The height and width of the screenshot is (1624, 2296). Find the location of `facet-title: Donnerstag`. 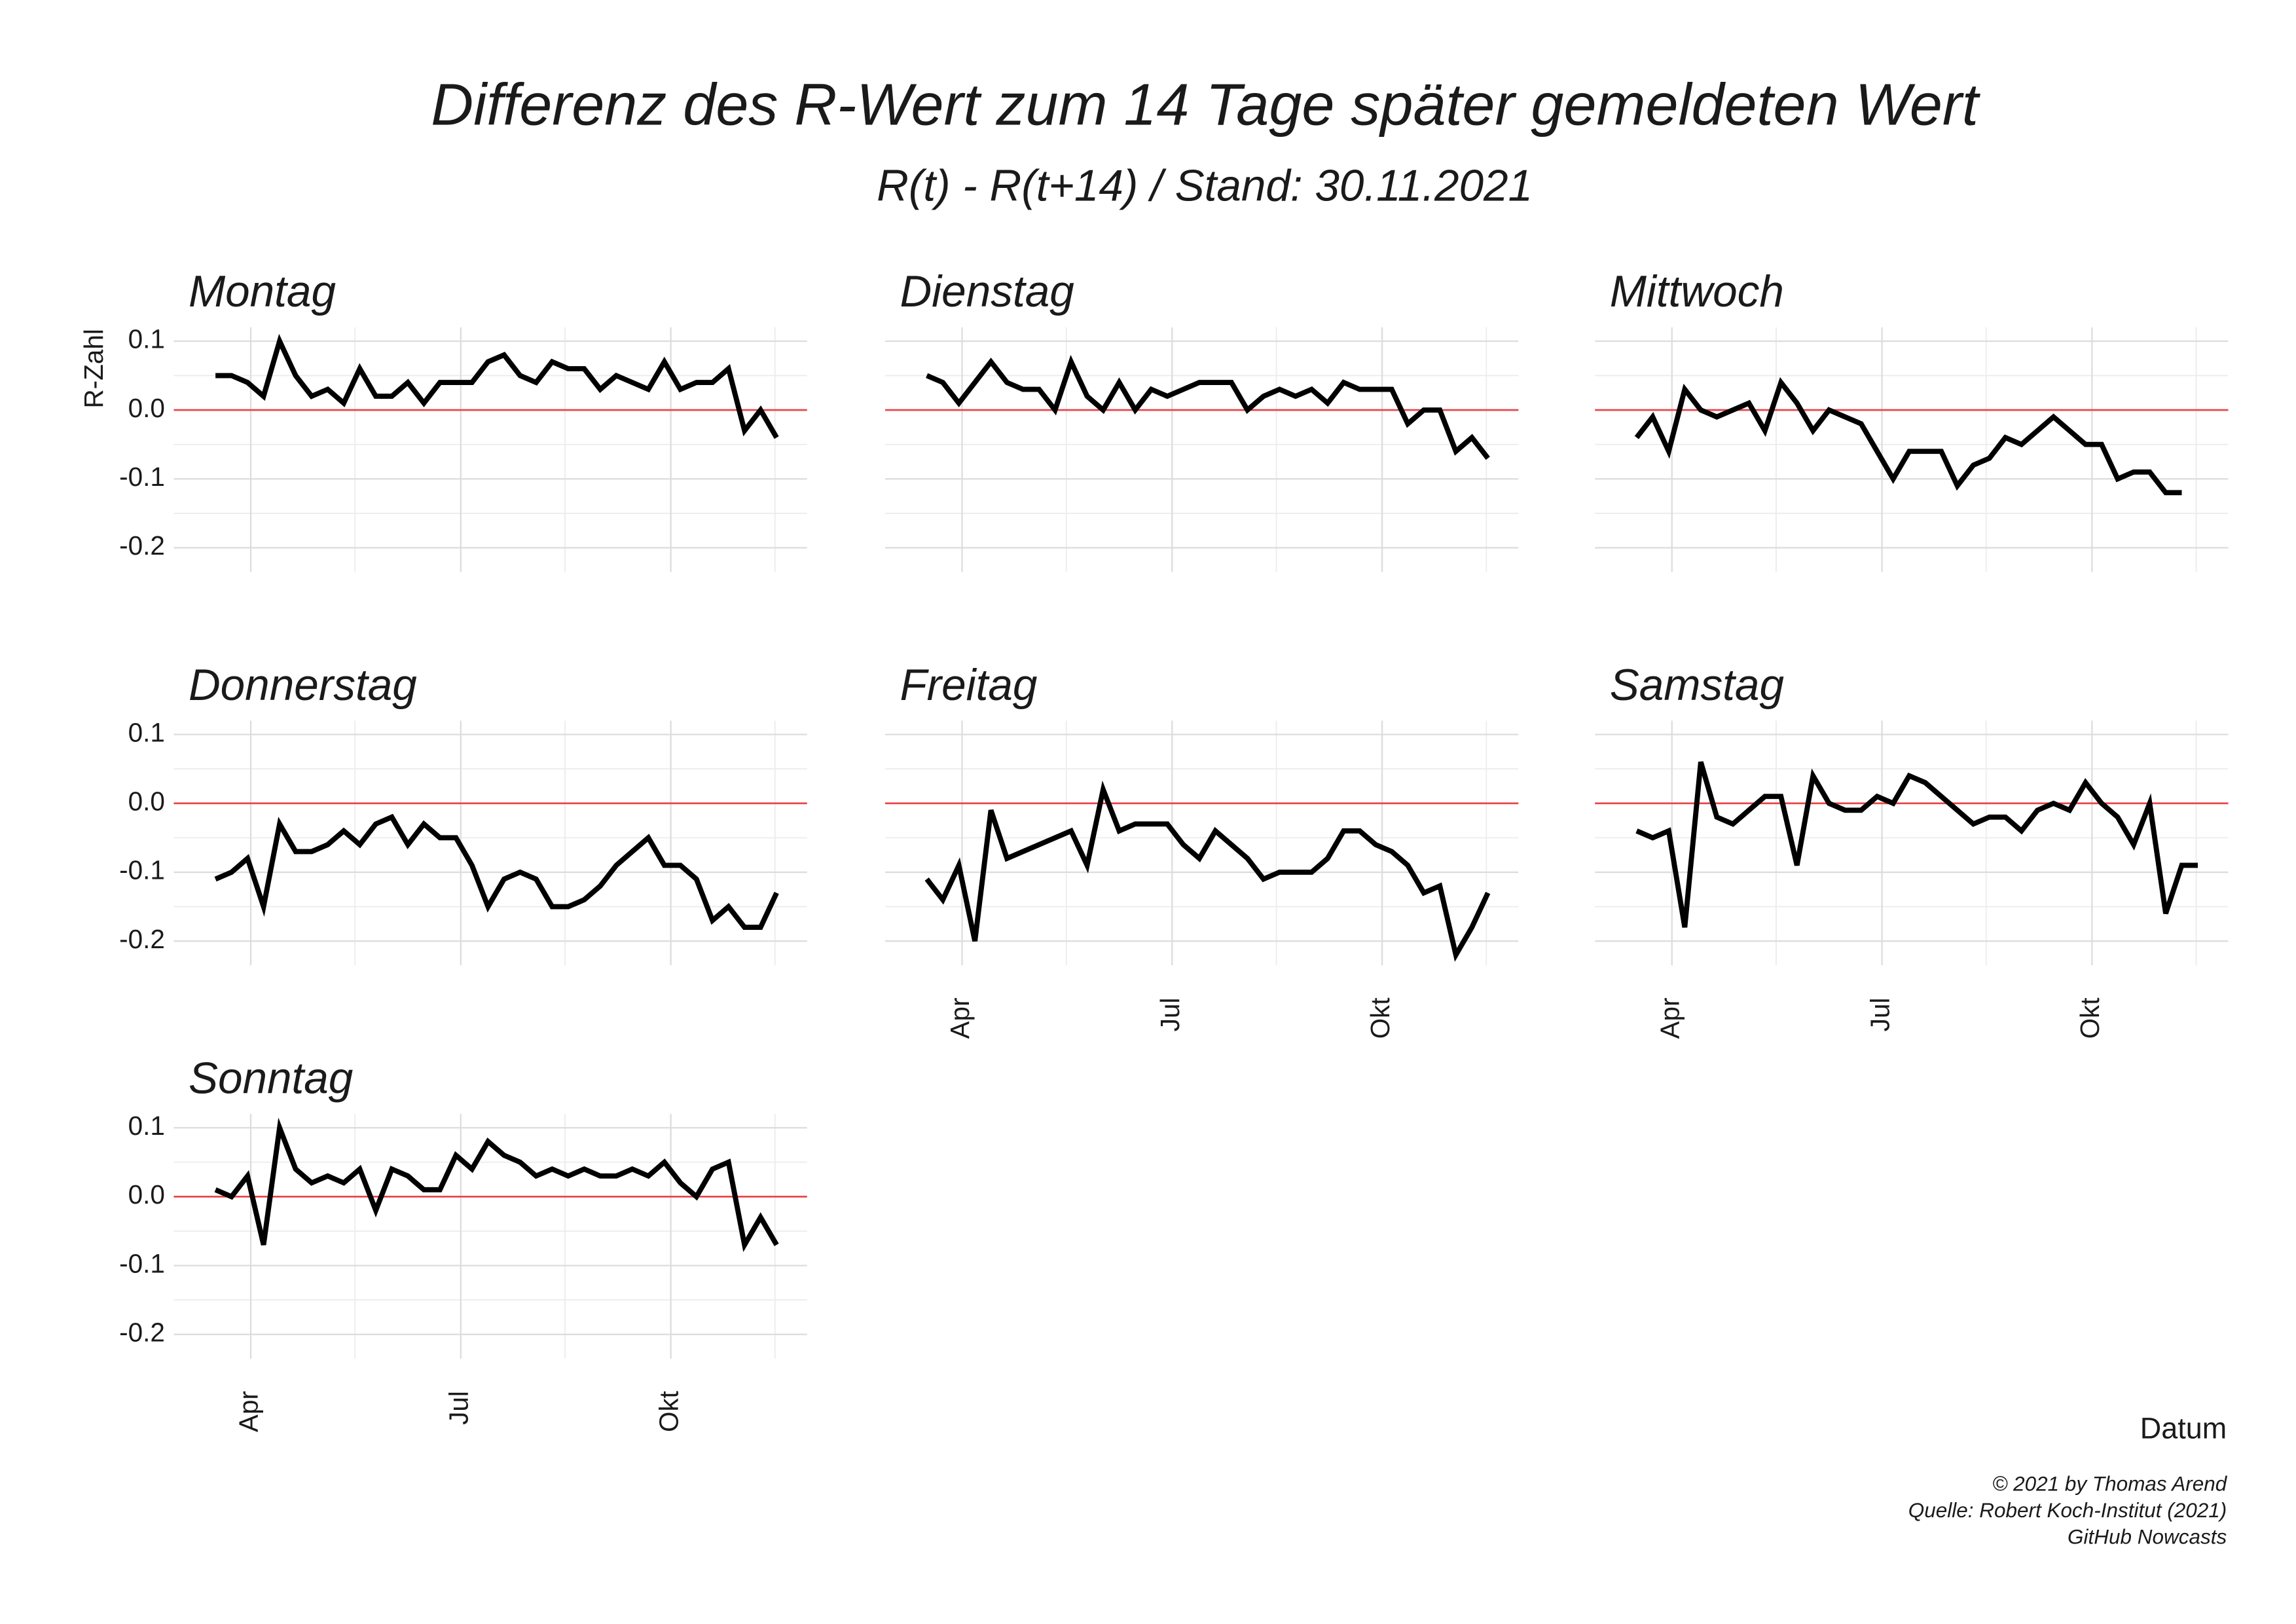

facet-title: Donnerstag is located at coordinates (303, 685).